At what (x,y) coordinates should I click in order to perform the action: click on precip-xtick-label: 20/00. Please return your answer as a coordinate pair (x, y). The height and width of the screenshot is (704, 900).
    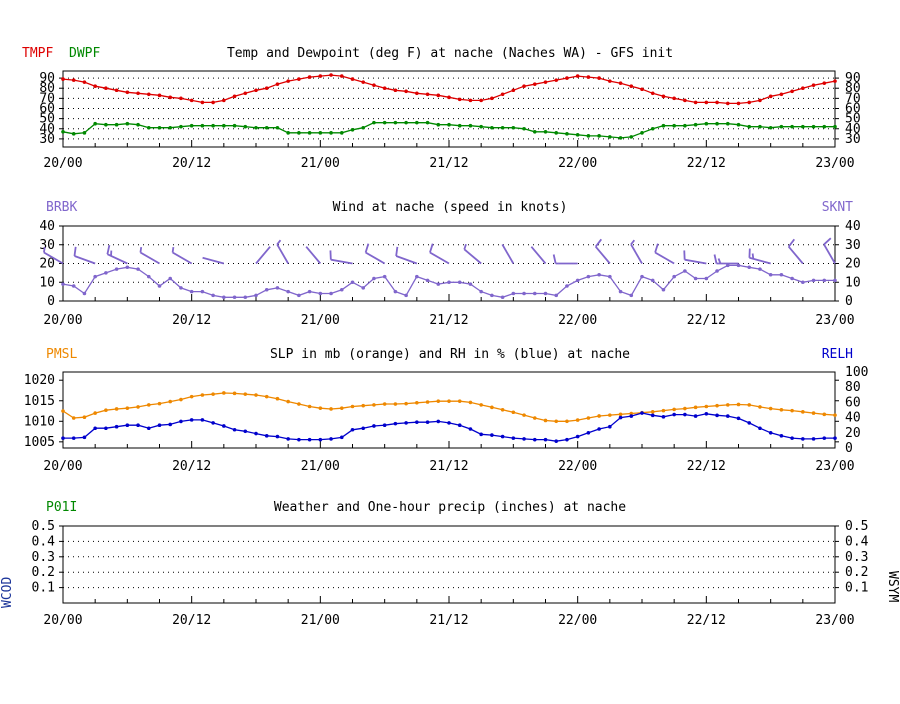
    Looking at the image, I should click on (62, 620).